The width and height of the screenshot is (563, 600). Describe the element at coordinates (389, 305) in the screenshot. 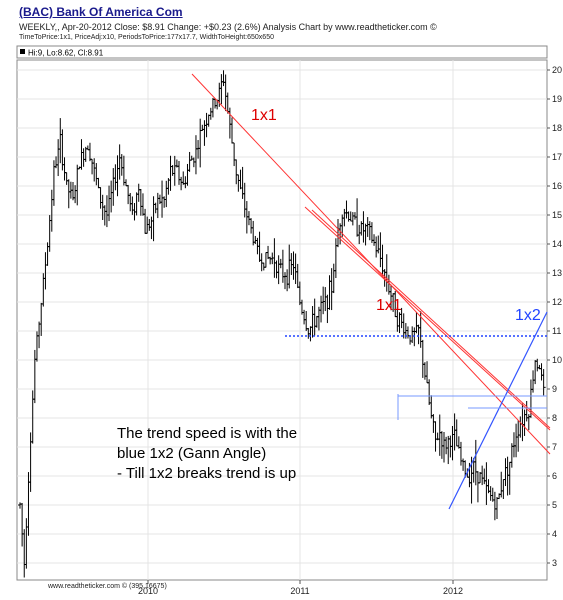

I see `gann-1x1-label-b: 1x1` at that location.